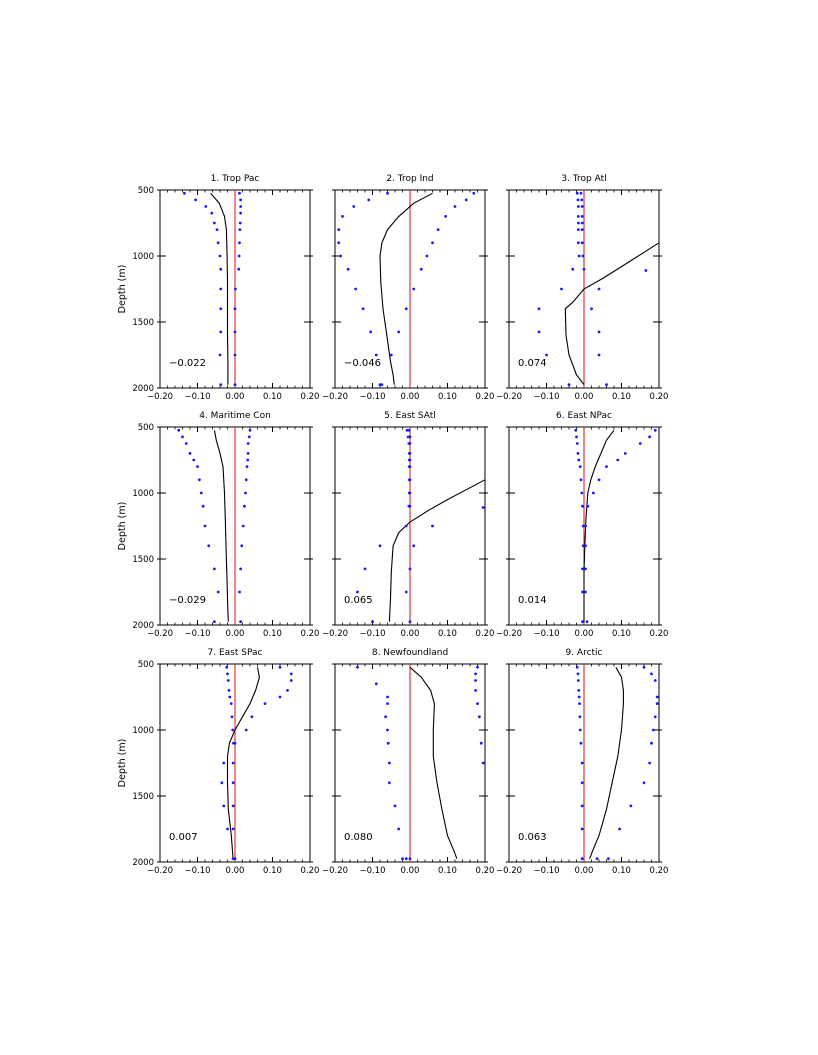  Describe the element at coordinates (409, 179) in the screenshot. I see `panel-title: 2. Trop Ind` at that location.